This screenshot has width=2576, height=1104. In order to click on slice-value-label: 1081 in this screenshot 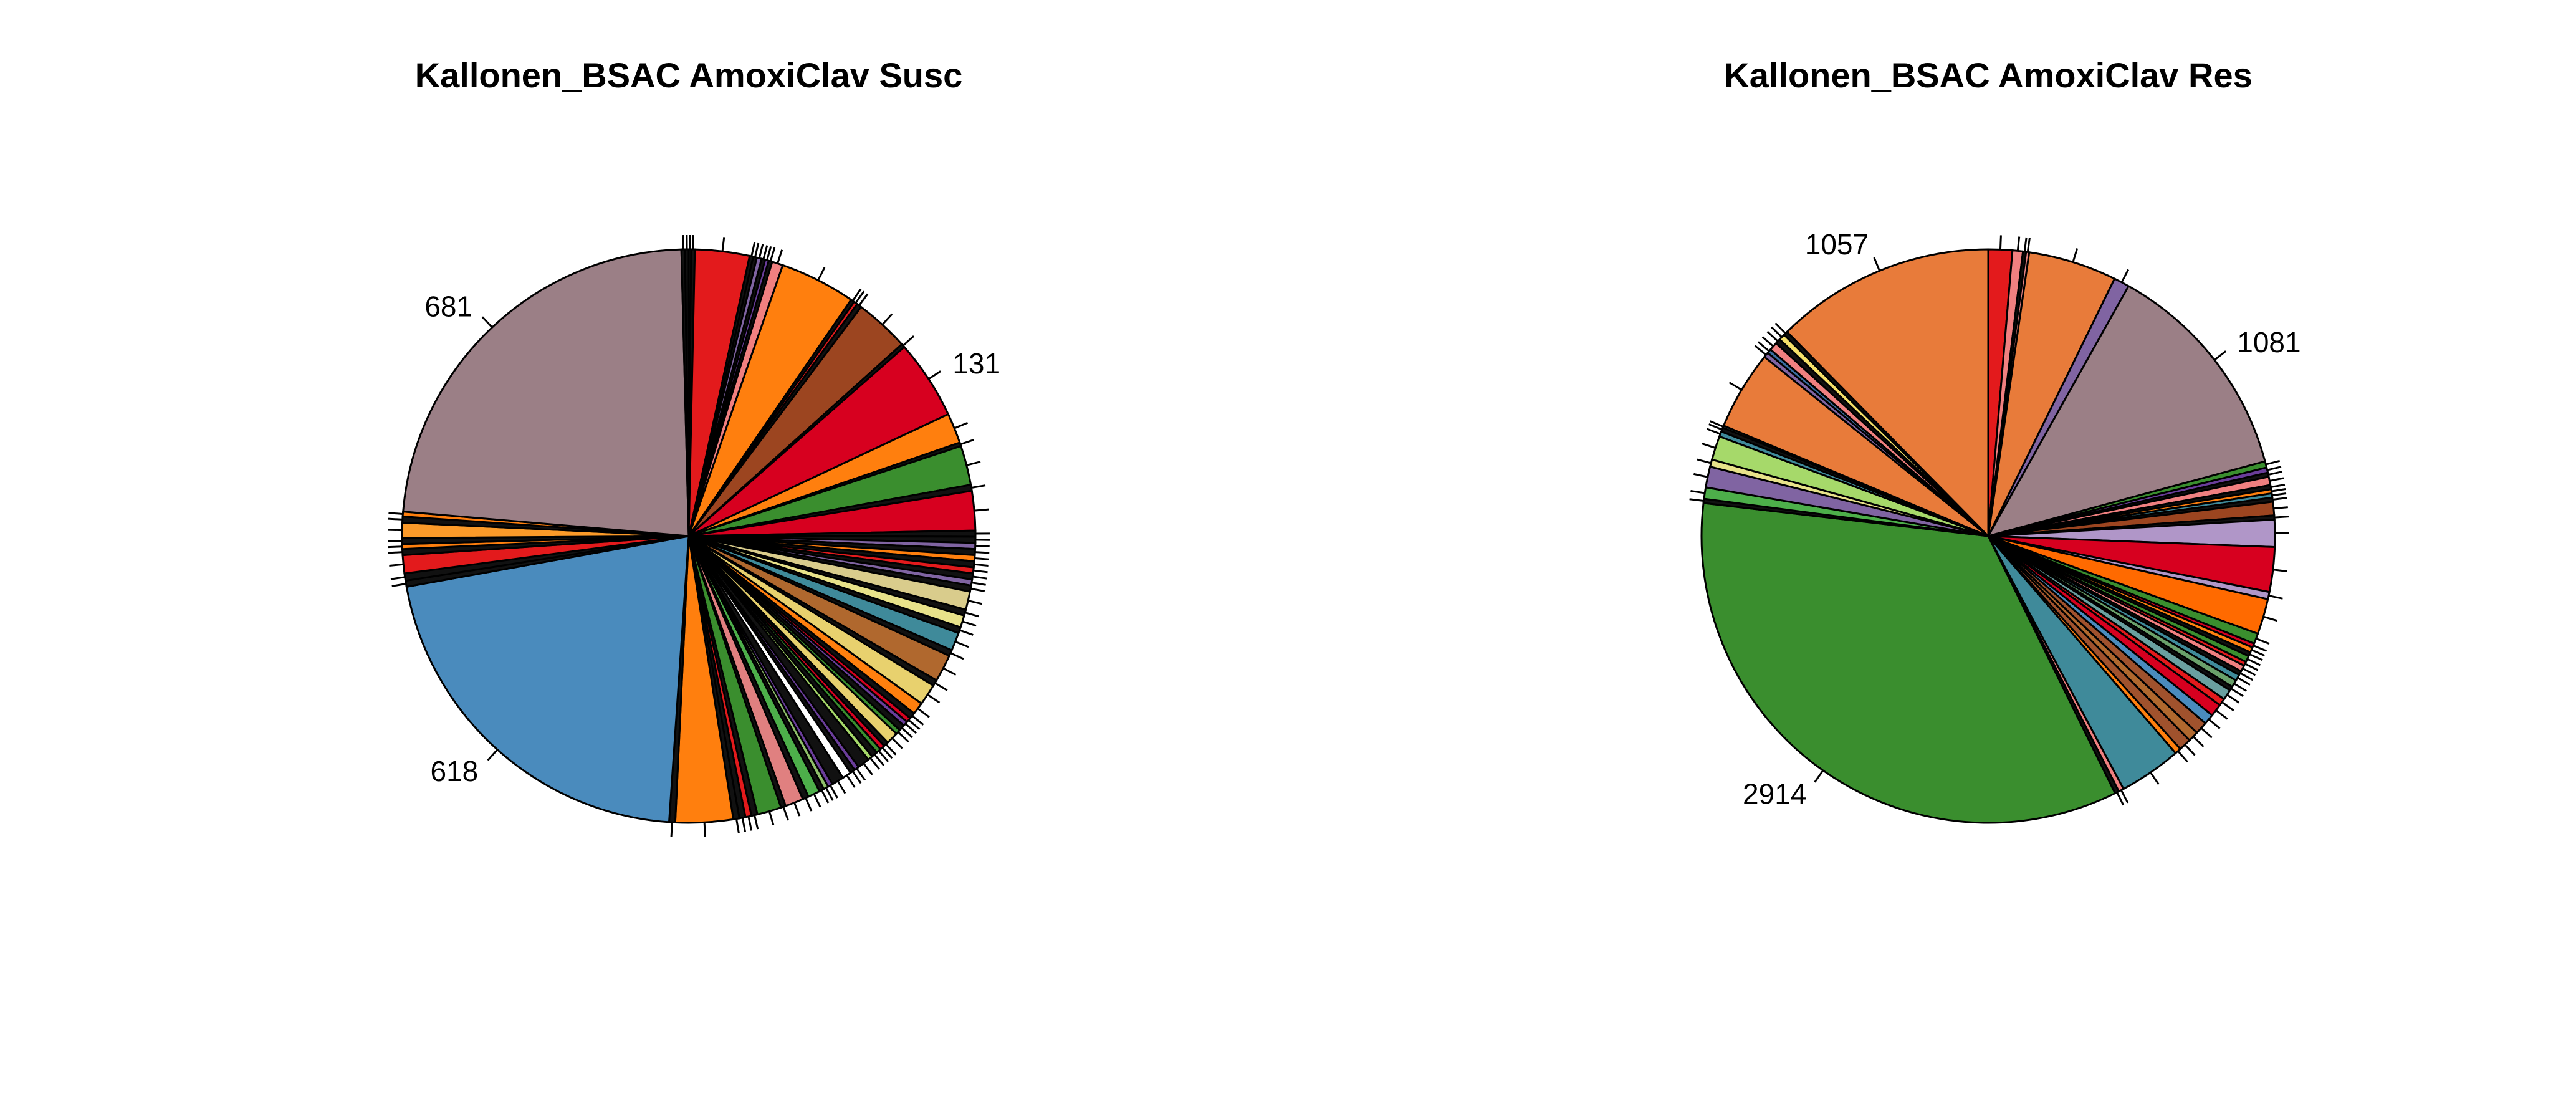, I will do `click(2269, 342)`.